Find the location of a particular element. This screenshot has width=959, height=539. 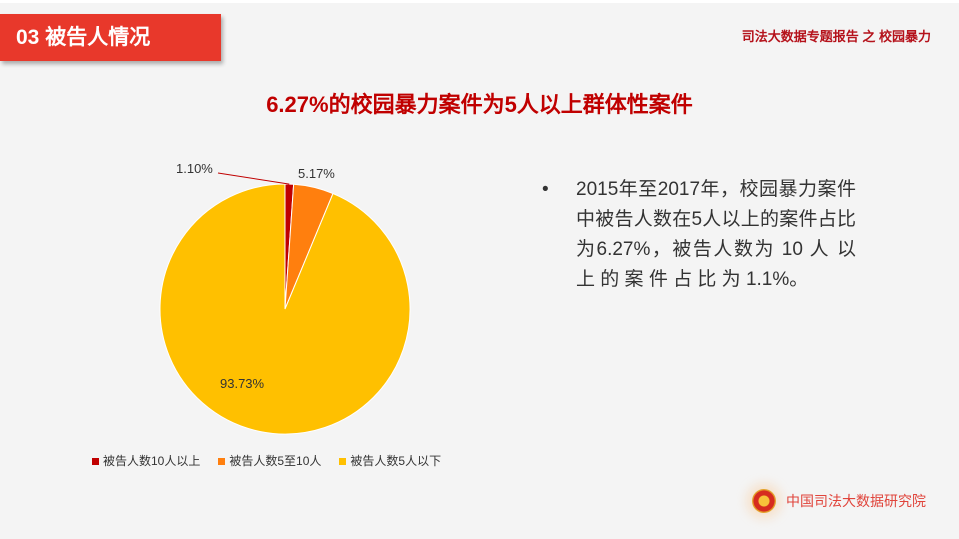

org-name: 中国司法大数据研究院 is located at coordinates (856, 501).